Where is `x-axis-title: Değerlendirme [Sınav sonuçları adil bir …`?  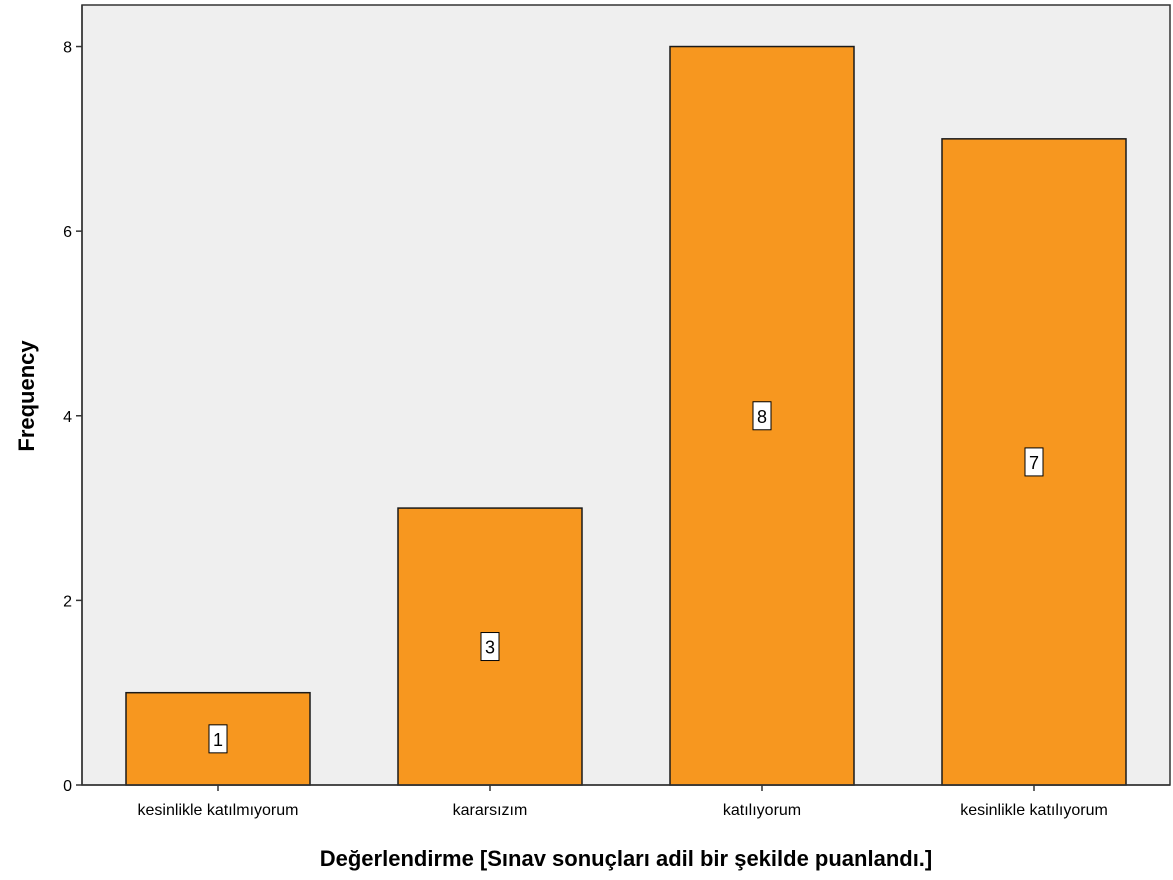 x-axis-title: Değerlendirme [Sınav sonuçları adil bir … is located at coordinates (626, 858).